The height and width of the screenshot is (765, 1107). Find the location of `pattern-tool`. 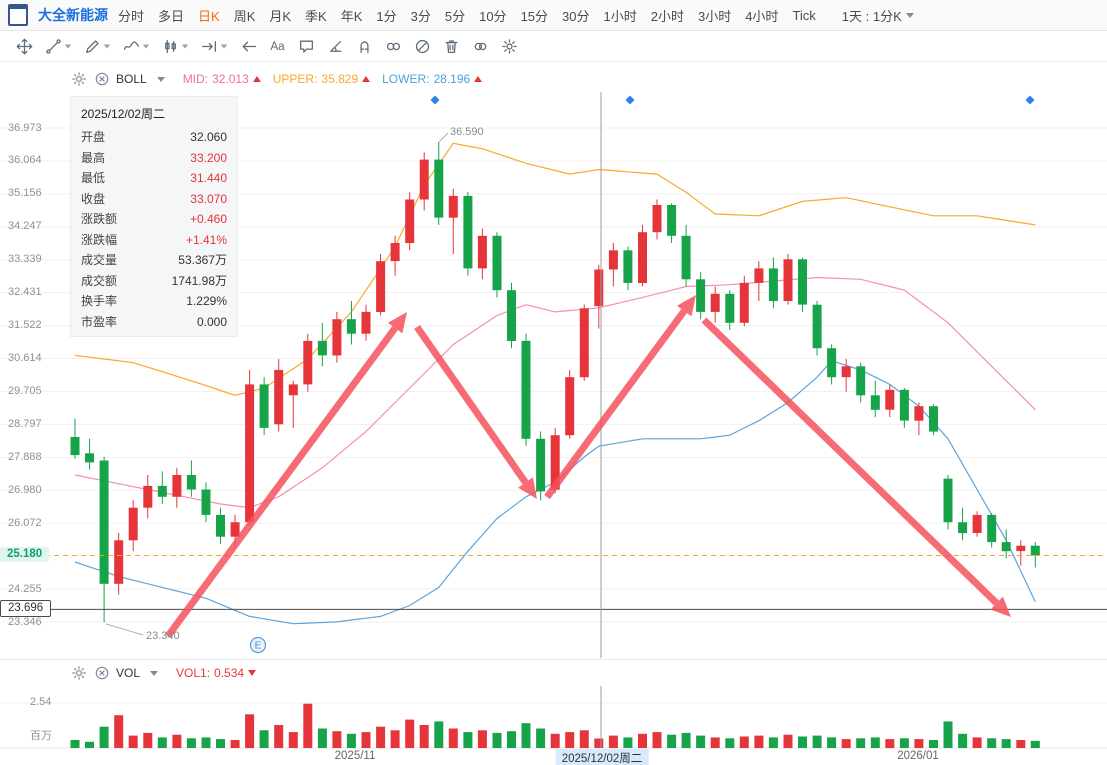

pattern-tool is located at coordinates (175, 46).